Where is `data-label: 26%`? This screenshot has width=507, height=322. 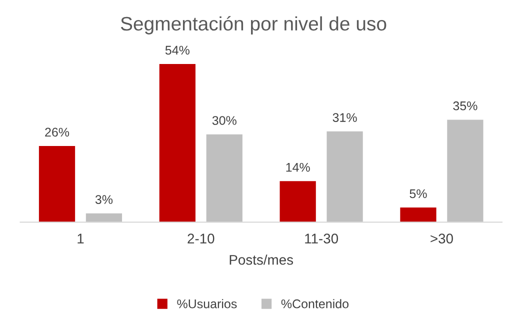 data-label: 26% is located at coordinates (57, 132).